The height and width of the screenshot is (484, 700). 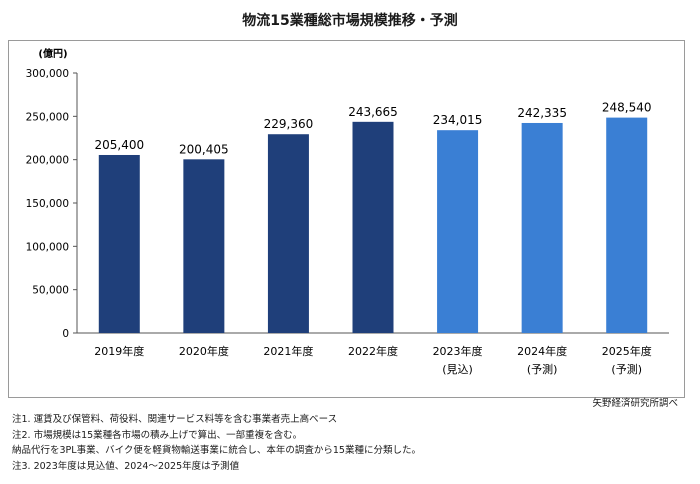 What do you see at coordinates (175, 419) in the screenshot?
I see `note-1: 注1. 運賃及び保管料、荷役料、関連サービス料等を含む事業者売上高ベース` at bounding box center [175, 419].